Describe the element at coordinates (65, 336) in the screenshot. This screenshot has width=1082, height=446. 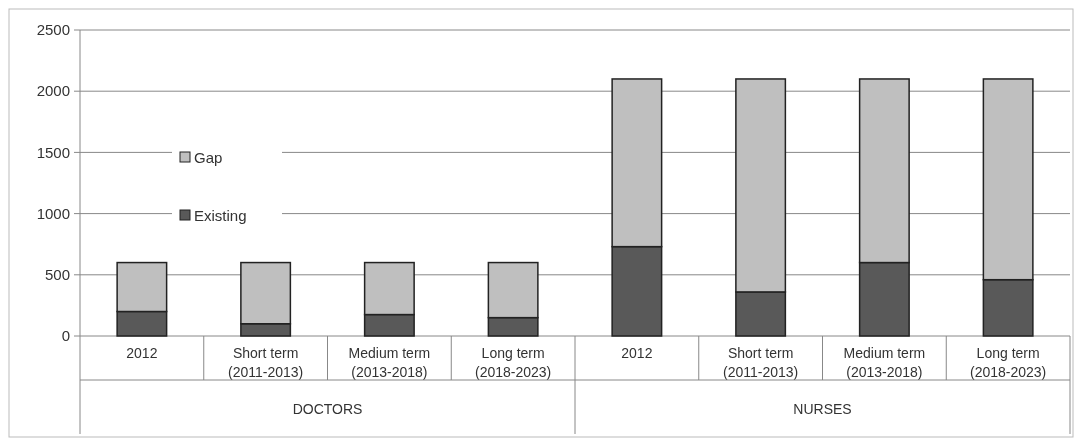
I see `y-tick-label: 0` at that location.